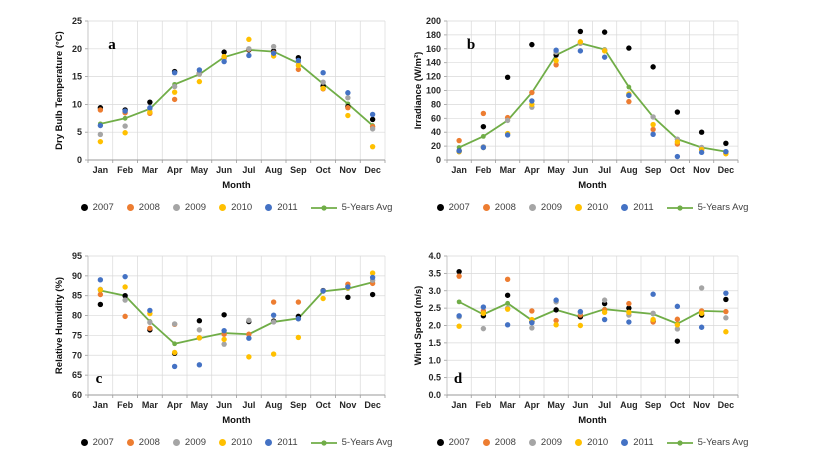 This screenshot has width=821, height=471. Describe the element at coordinates (200, 405) in the screenshot. I see `x-tick-label: May` at that location.